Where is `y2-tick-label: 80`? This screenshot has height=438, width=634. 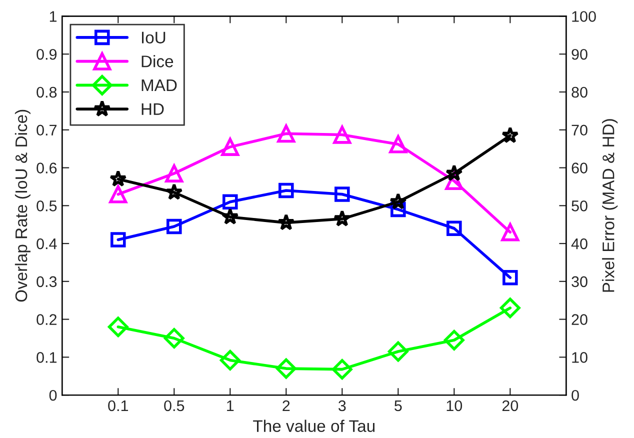 y2-tick-label: 80 is located at coordinates (580, 92).